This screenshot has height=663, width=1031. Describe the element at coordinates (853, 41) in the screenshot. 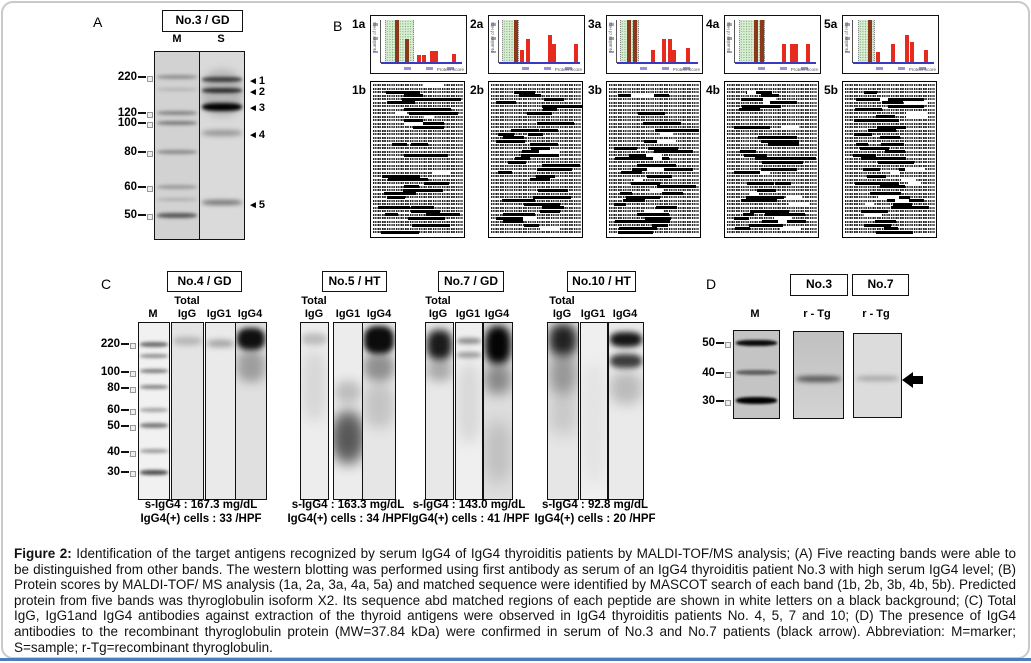

I see `y-axis` at that location.